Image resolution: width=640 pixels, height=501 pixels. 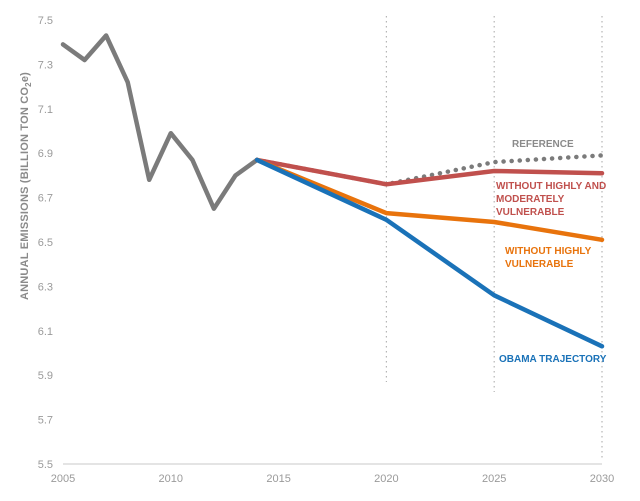 I want to click on y-tick-labels: 5.5 5.7 5.9 6.1 6.3 6.5 6.7 6.9 7.1 7.3 7.5, so click(x=45, y=243).